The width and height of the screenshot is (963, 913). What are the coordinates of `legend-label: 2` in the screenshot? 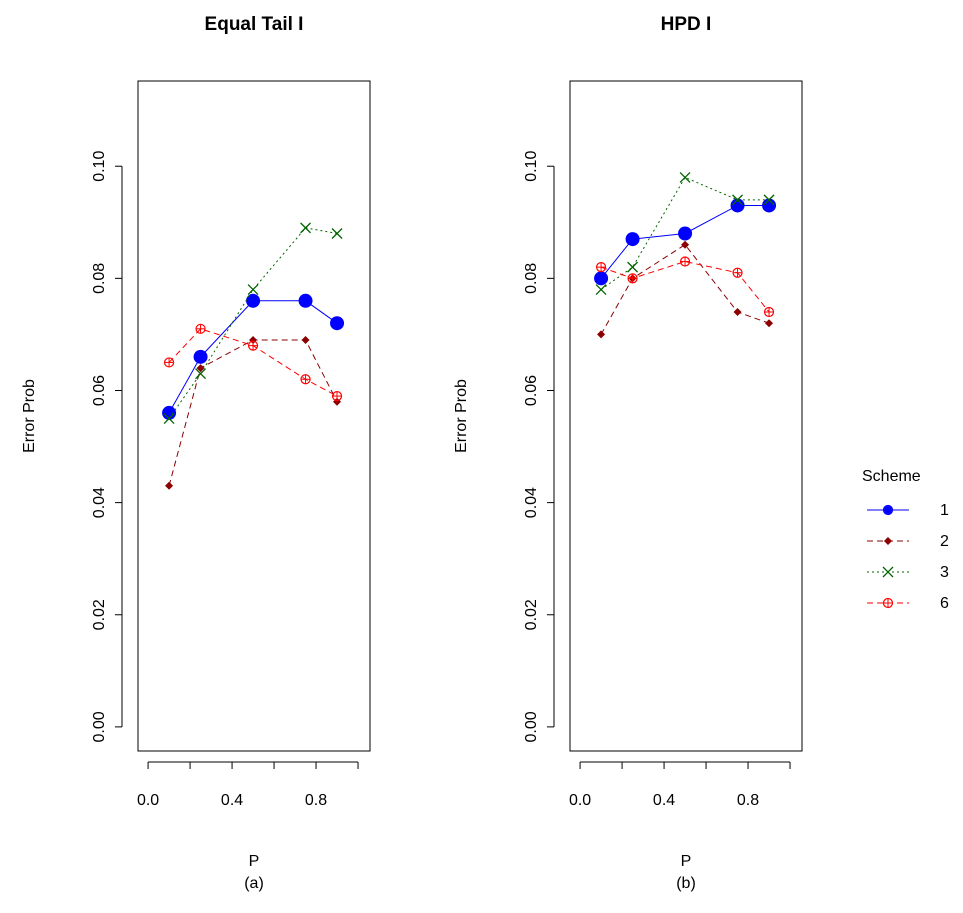 It's located at (944, 541).